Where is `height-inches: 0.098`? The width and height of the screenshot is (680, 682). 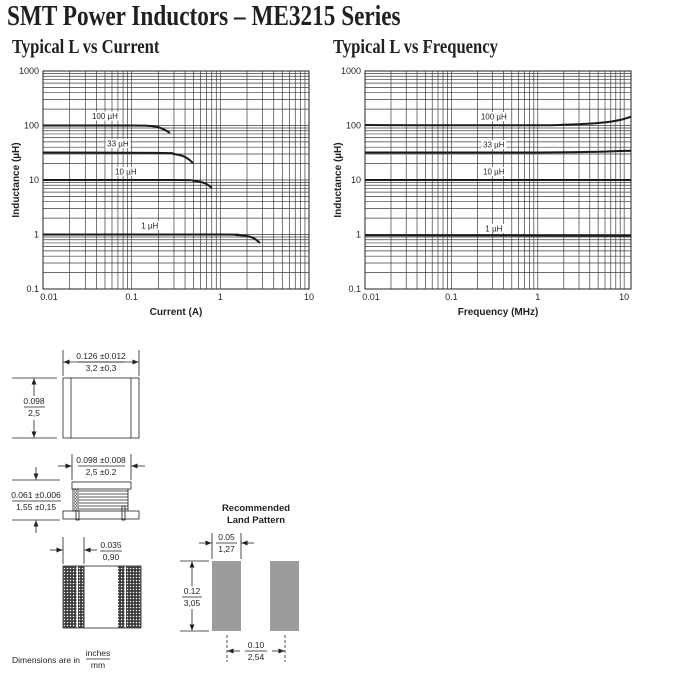
height-inches: 0.098 is located at coordinates (34, 401).